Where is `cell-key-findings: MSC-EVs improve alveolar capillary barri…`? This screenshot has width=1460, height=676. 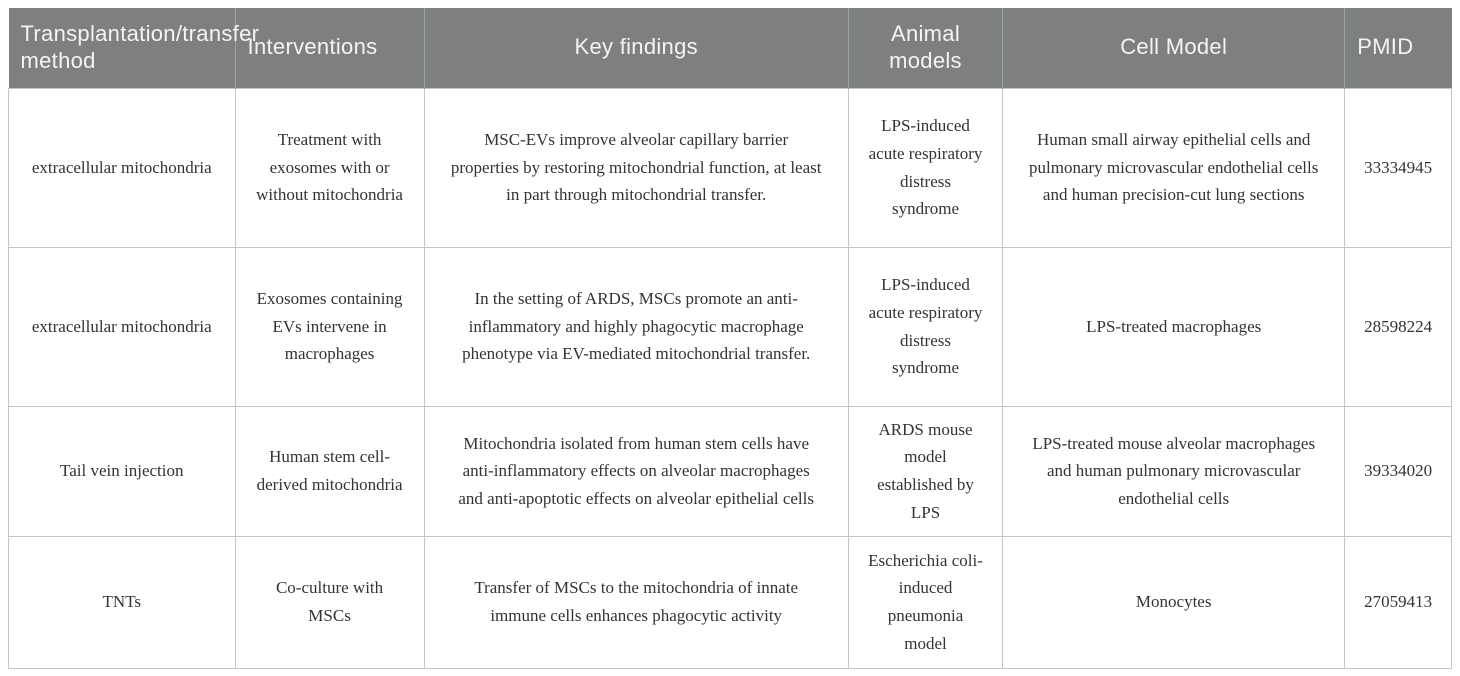 cell-key-findings: MSC-EVs improve alveolar capillary barri… is located at coordinates (636, 167).